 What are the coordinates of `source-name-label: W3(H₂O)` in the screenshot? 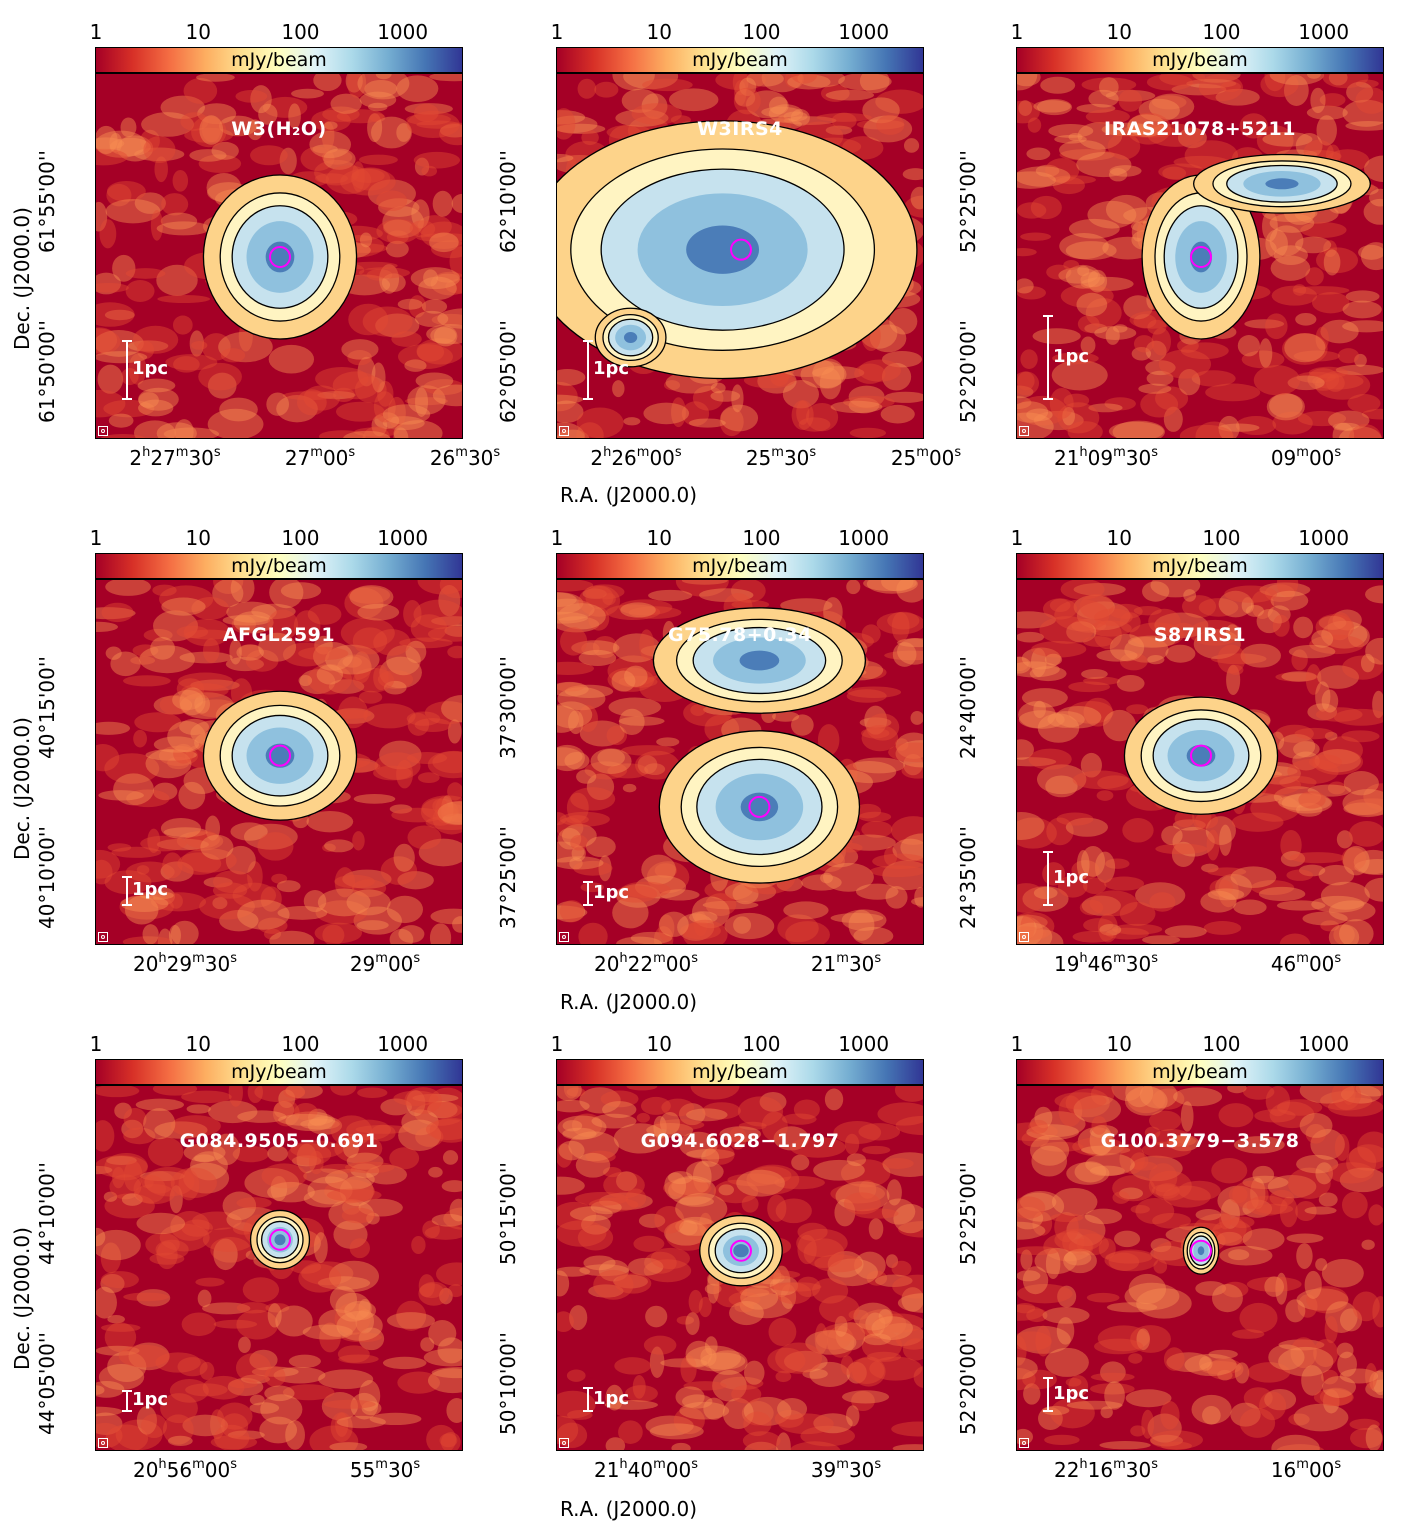 It's located at (279, 129).